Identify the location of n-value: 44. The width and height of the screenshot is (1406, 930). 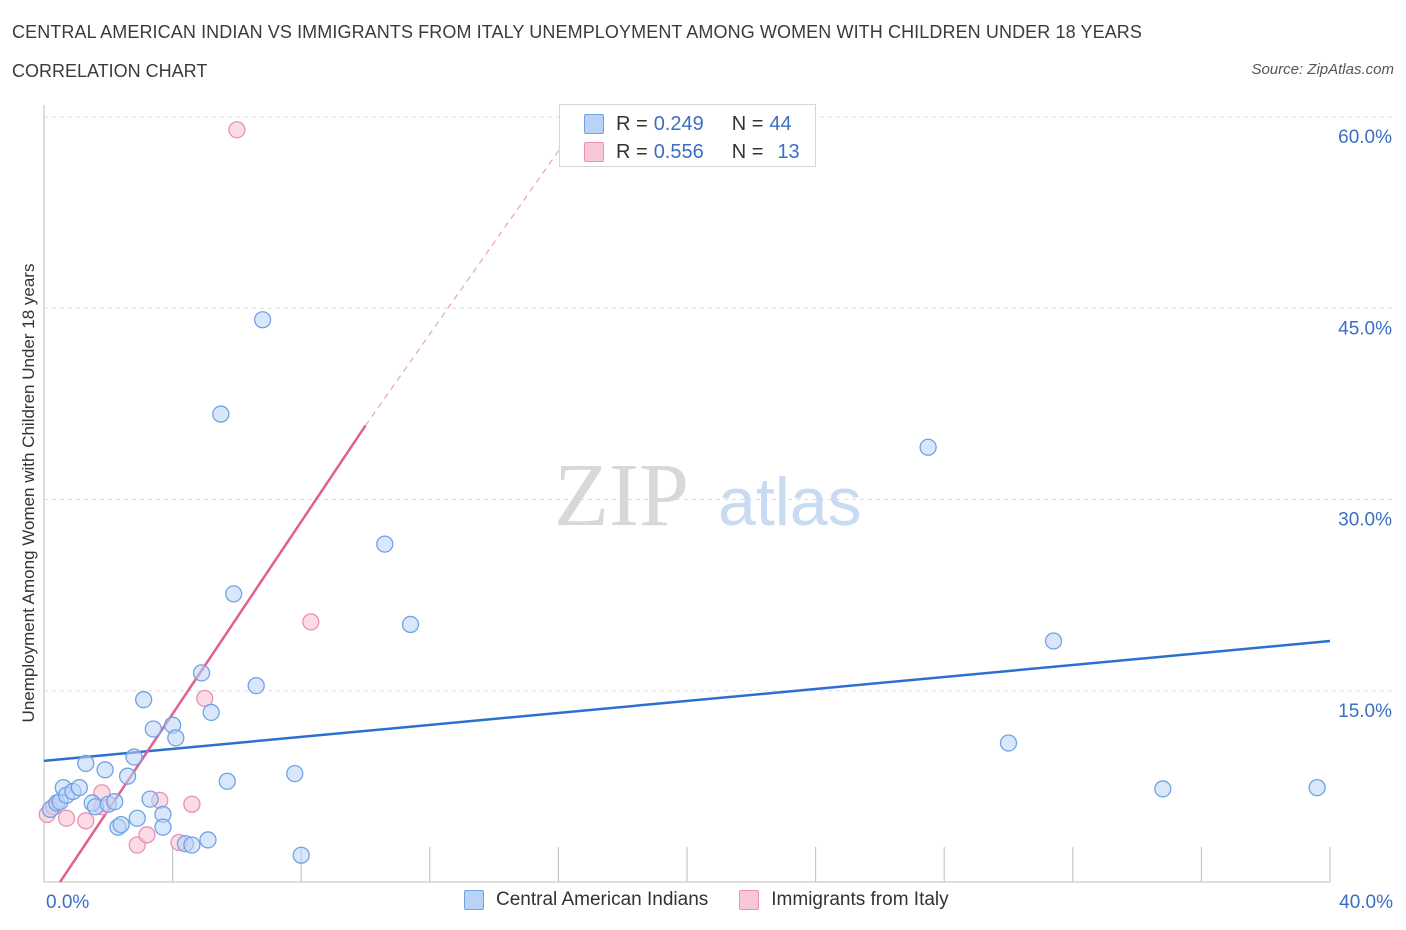
(780, 123).